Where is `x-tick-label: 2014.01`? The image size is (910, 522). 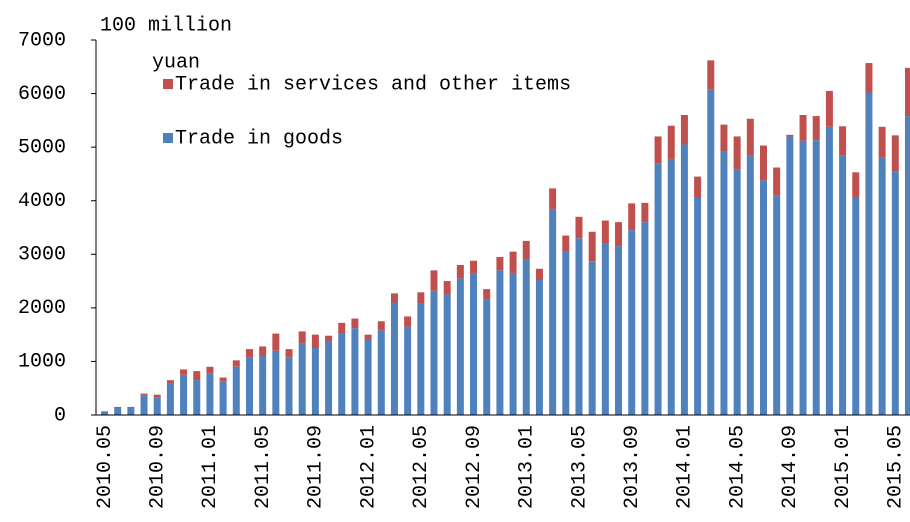
x-tick-label: 2014.01 is located at coordinates (685, 467).